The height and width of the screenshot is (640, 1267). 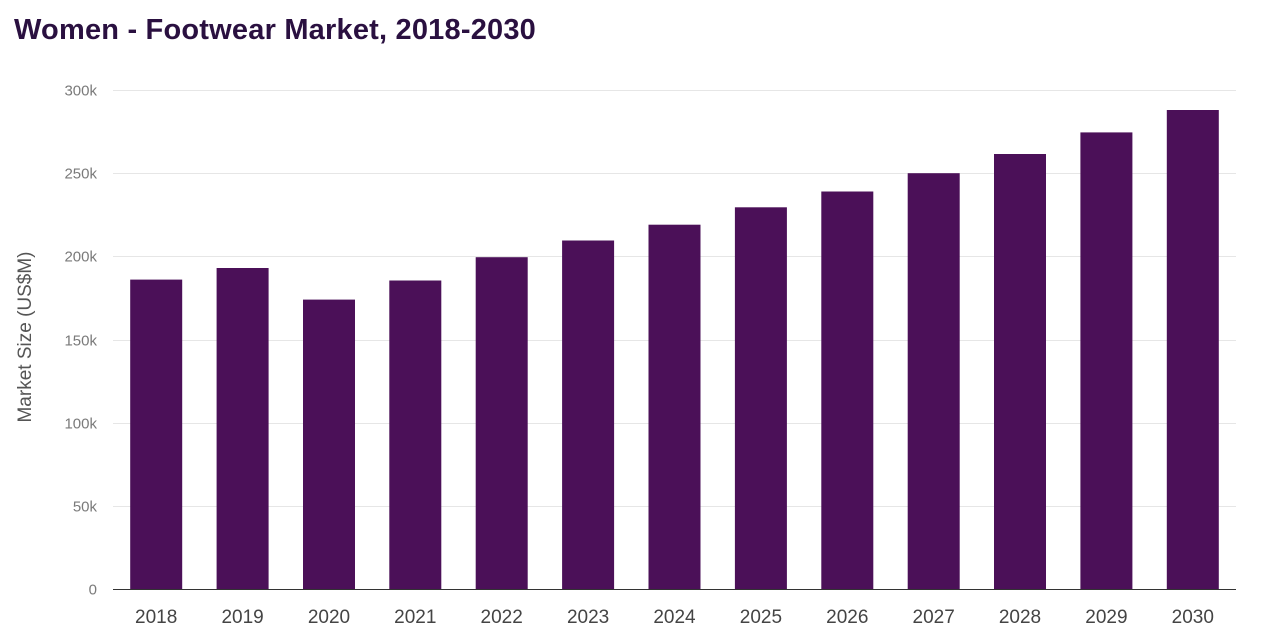 What do you see at coordinates (415, 617) in the screenshot?
I see `x-tick-label: 2021` at bounding box center [415, 617].